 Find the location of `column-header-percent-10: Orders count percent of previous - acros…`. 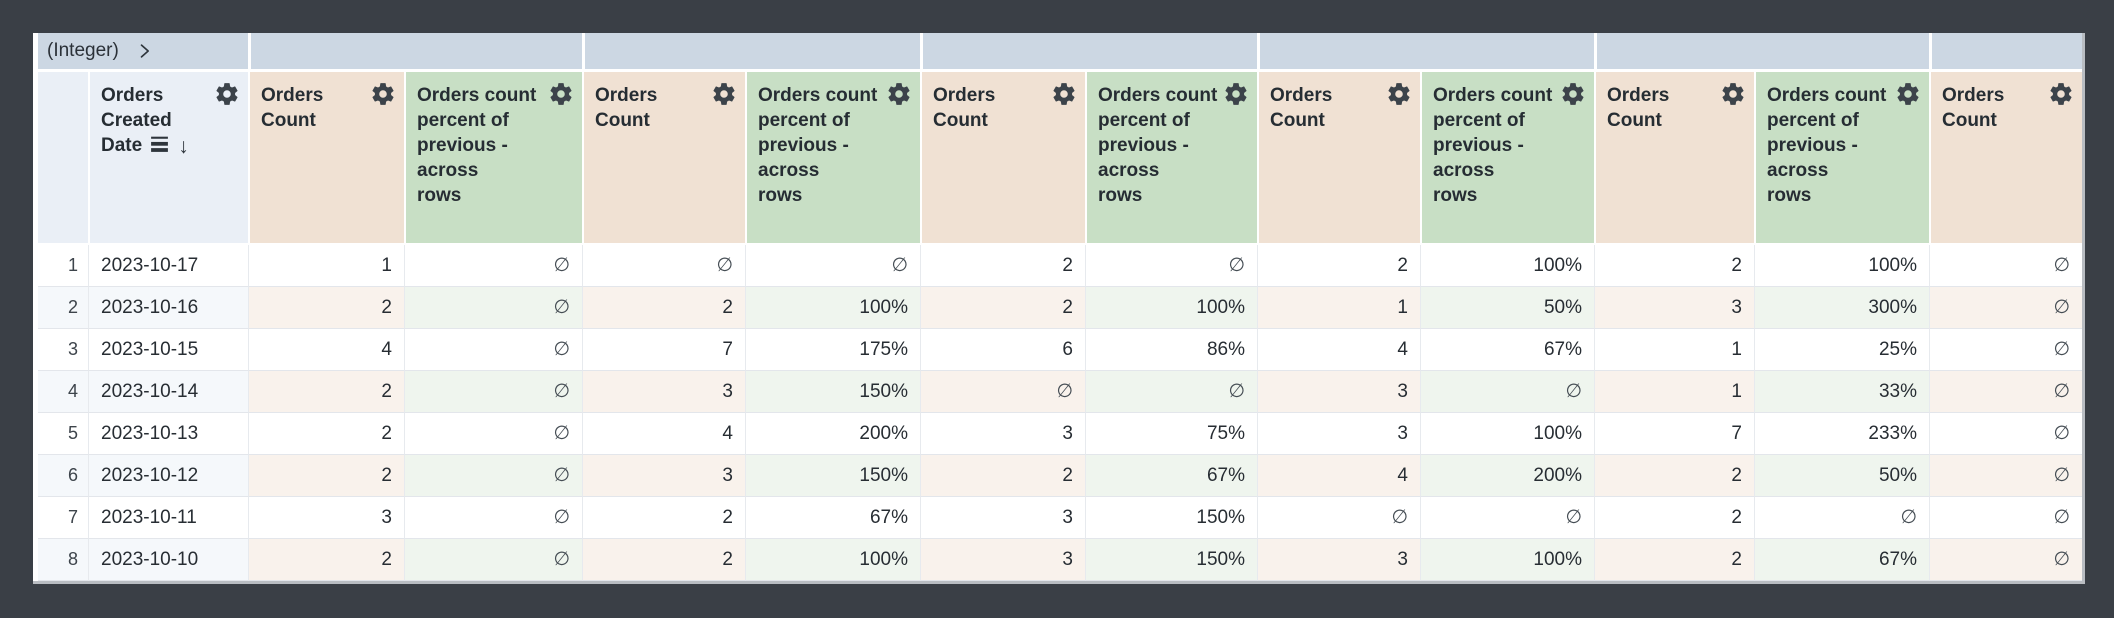

column-header-percent-10: Orders count percent of previous - acros… is located at coordinates (1841, 158).